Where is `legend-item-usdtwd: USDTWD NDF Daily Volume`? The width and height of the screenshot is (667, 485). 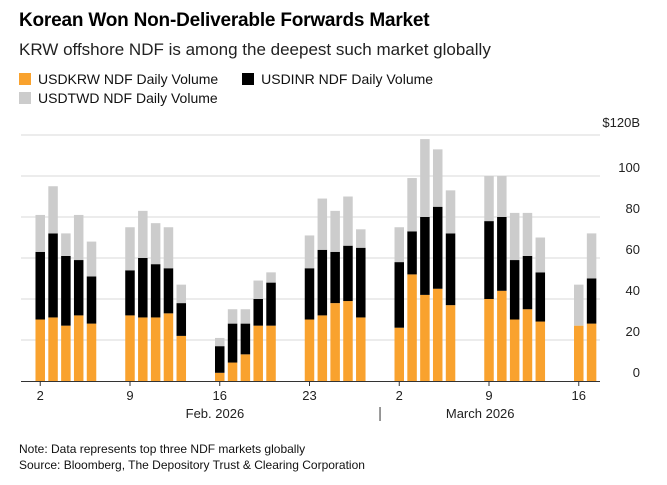 legend-item-usdtwd: USDTWD NDF Daily Volume is located at coordinates (118, 97).